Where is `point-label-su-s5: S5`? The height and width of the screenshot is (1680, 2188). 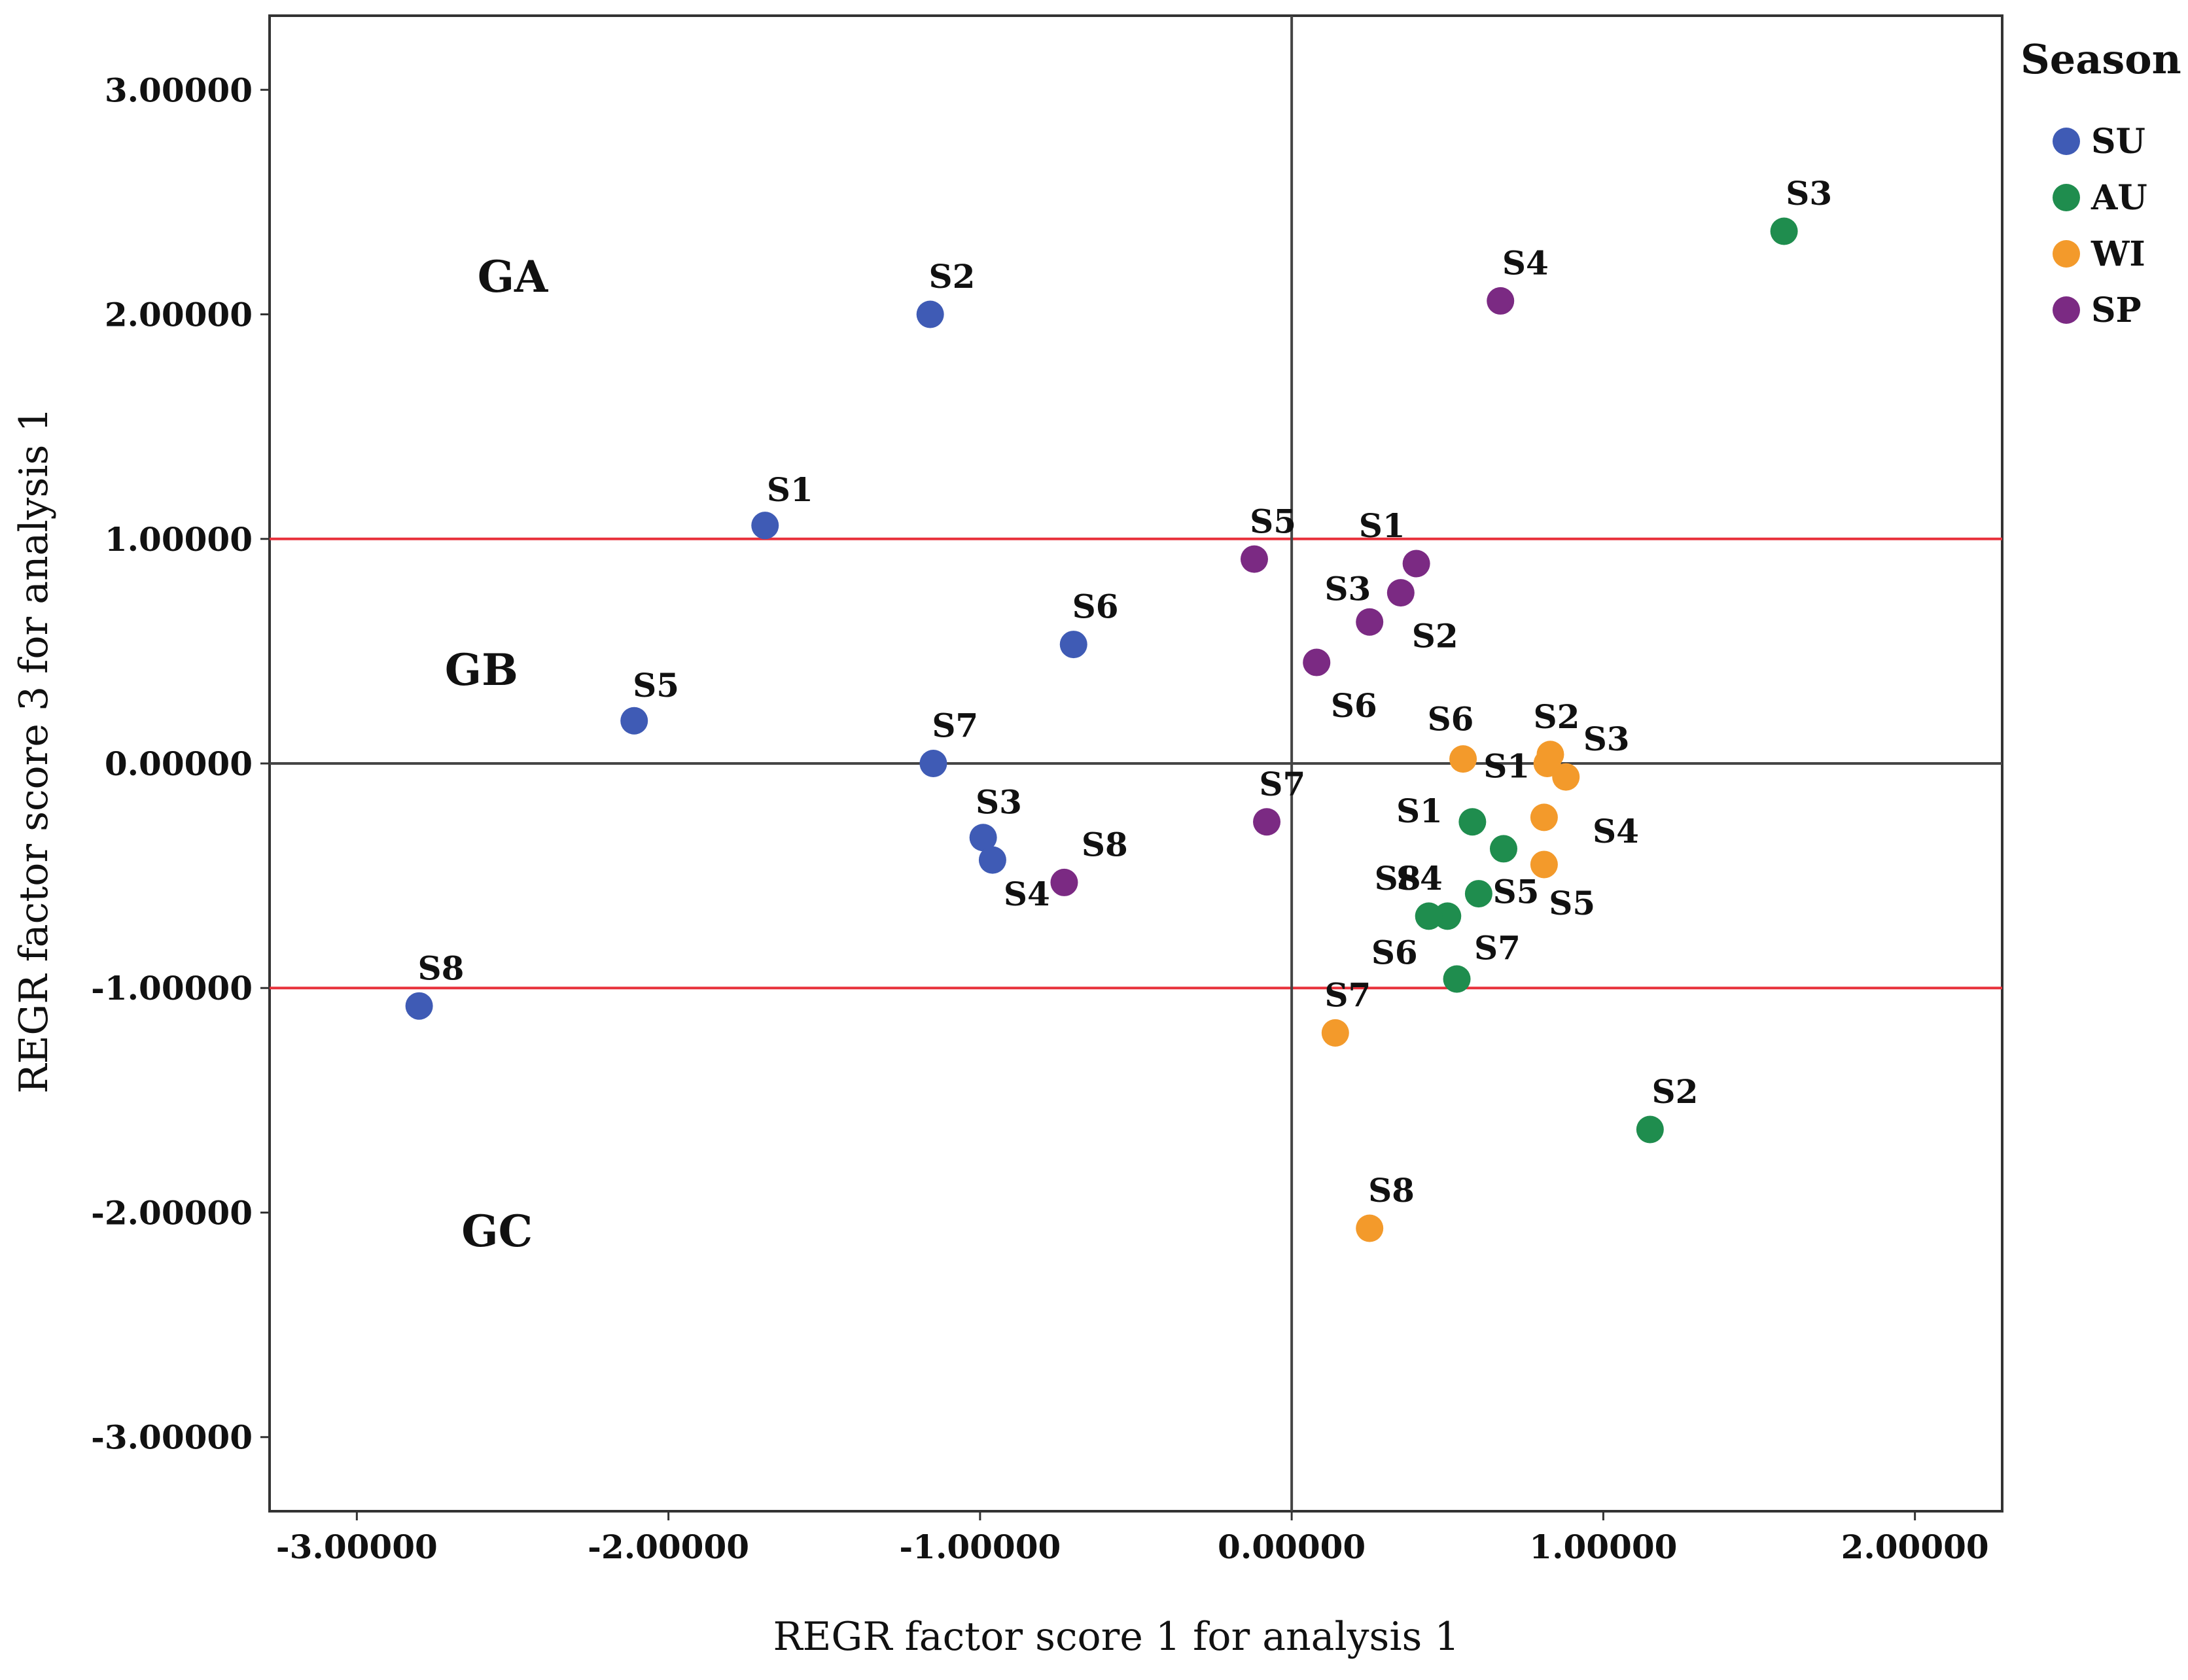
point-label-su-s5: S5 is located at coordinates (656, 685).